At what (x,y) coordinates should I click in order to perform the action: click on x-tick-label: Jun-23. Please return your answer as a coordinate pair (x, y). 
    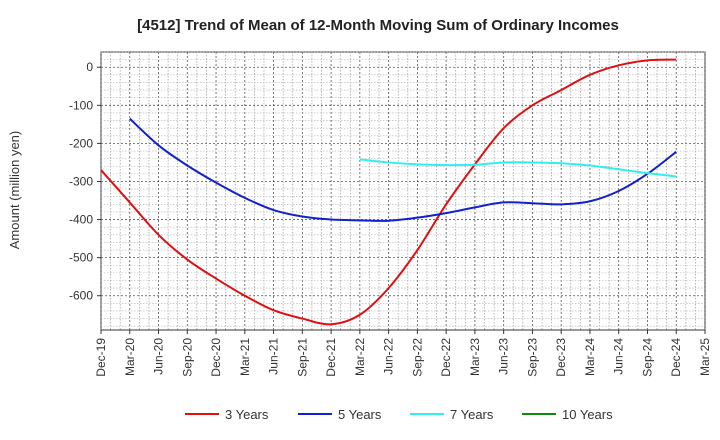
    Looking at the image, I should click on (504, 356).